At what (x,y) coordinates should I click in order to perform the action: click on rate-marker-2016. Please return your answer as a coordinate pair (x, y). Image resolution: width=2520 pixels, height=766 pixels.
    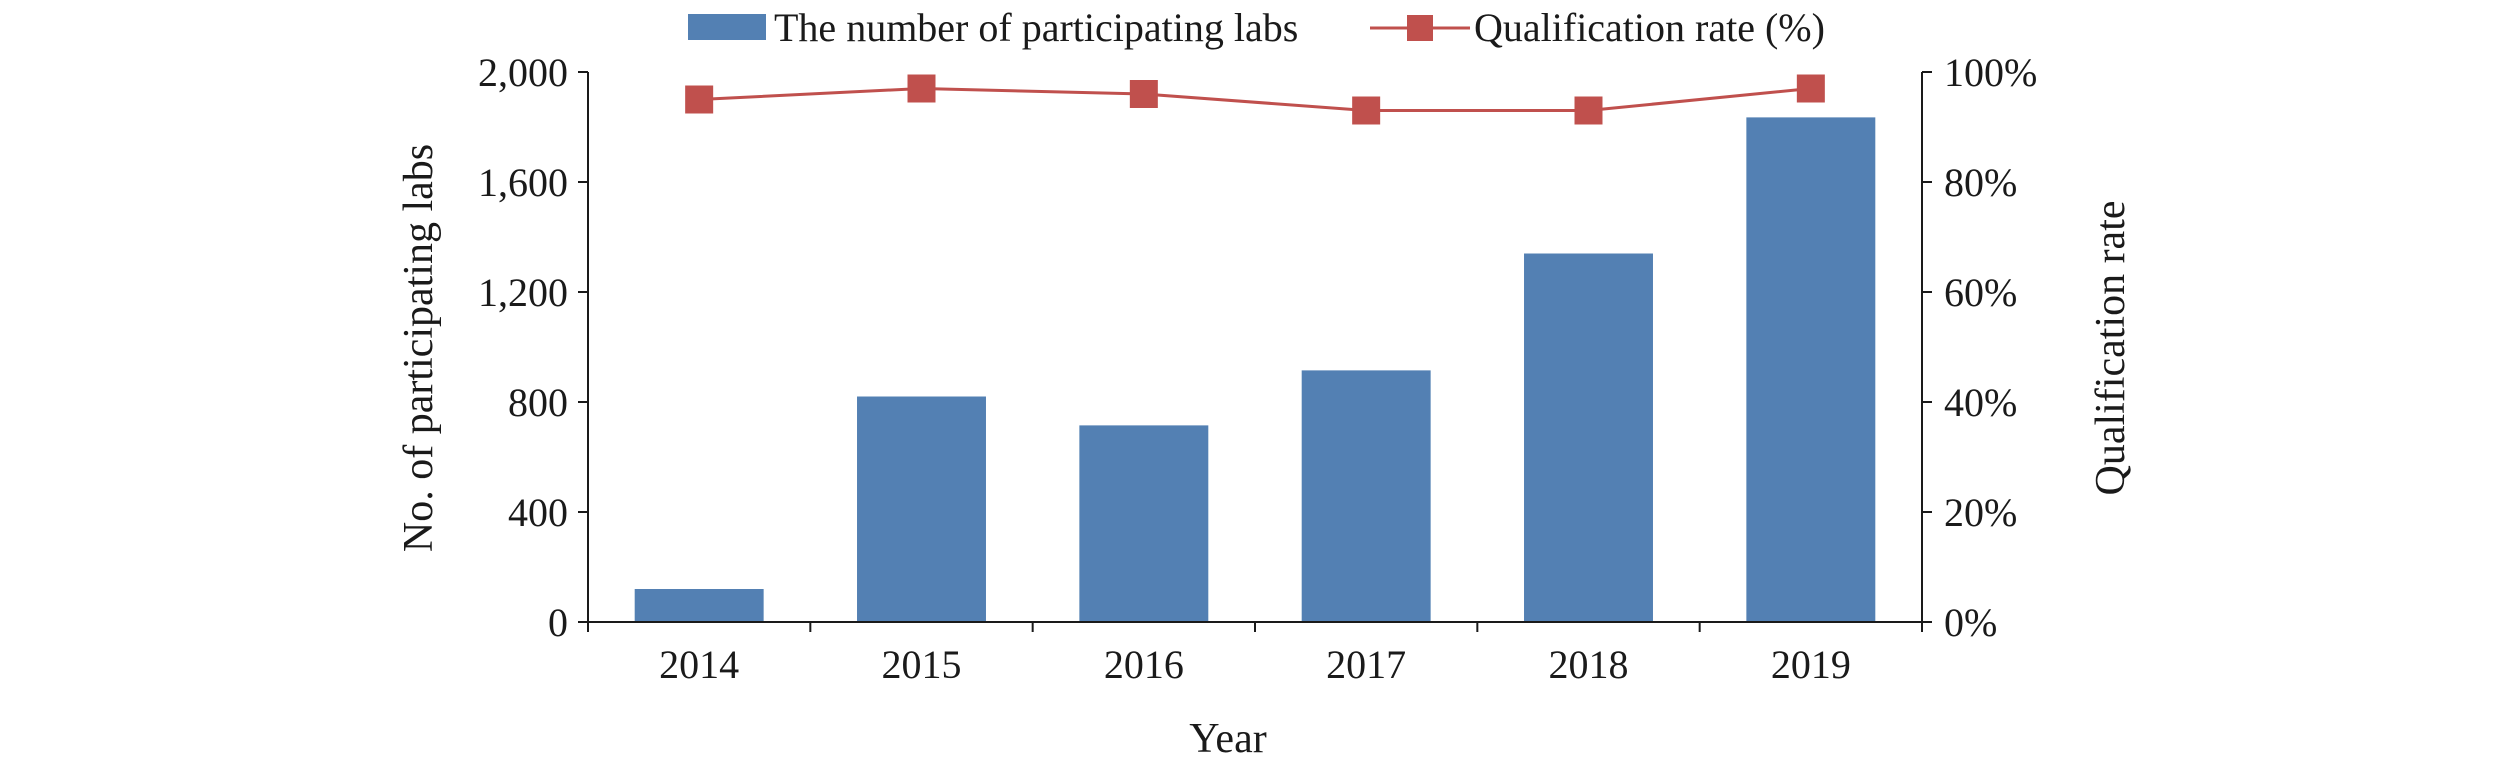
    Looking at the image, I should click on (1143, 94).